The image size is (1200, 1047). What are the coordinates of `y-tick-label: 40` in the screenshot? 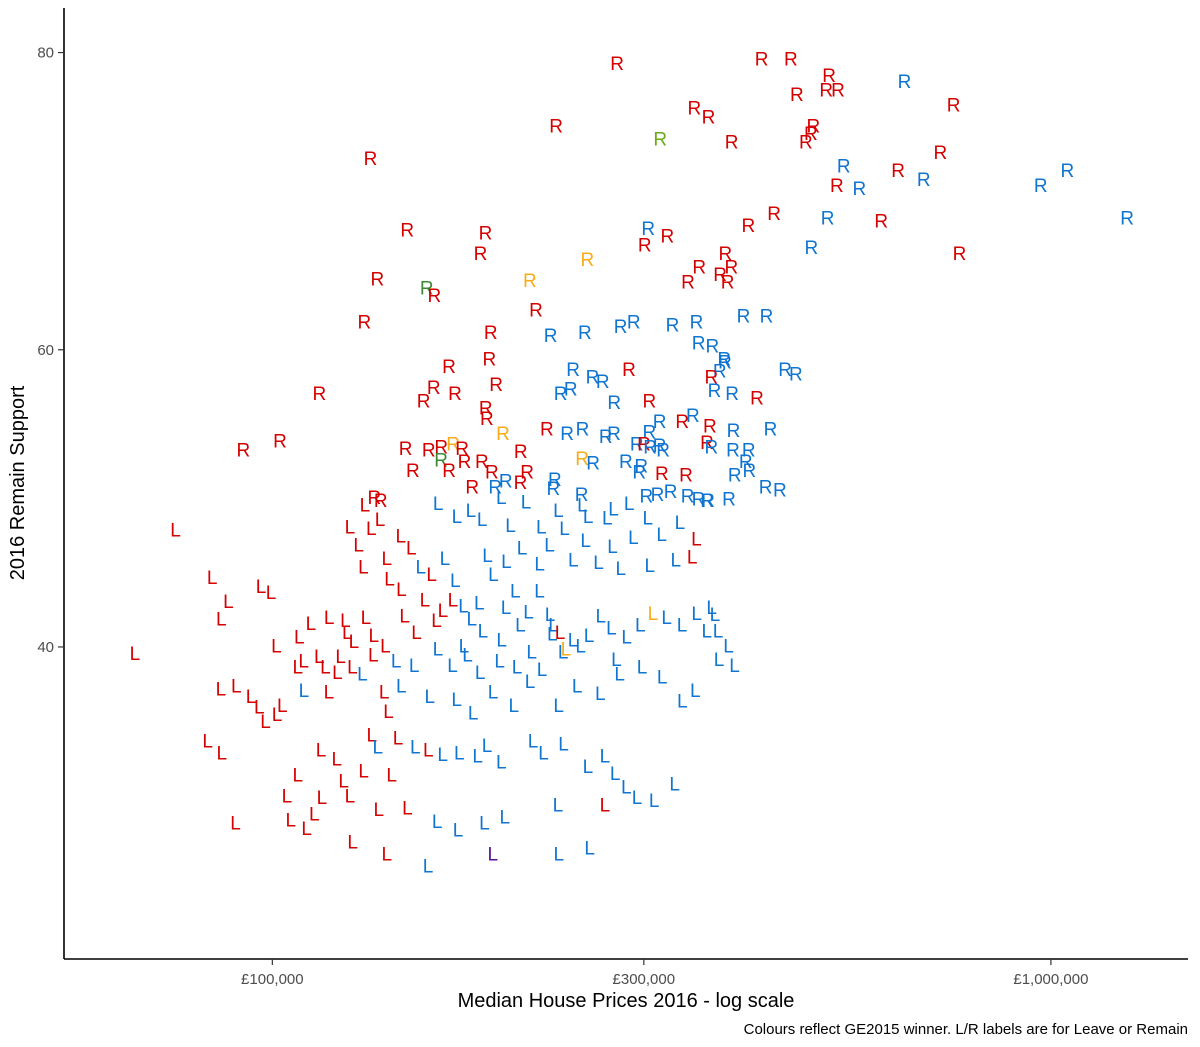 It's located at (45, 647).